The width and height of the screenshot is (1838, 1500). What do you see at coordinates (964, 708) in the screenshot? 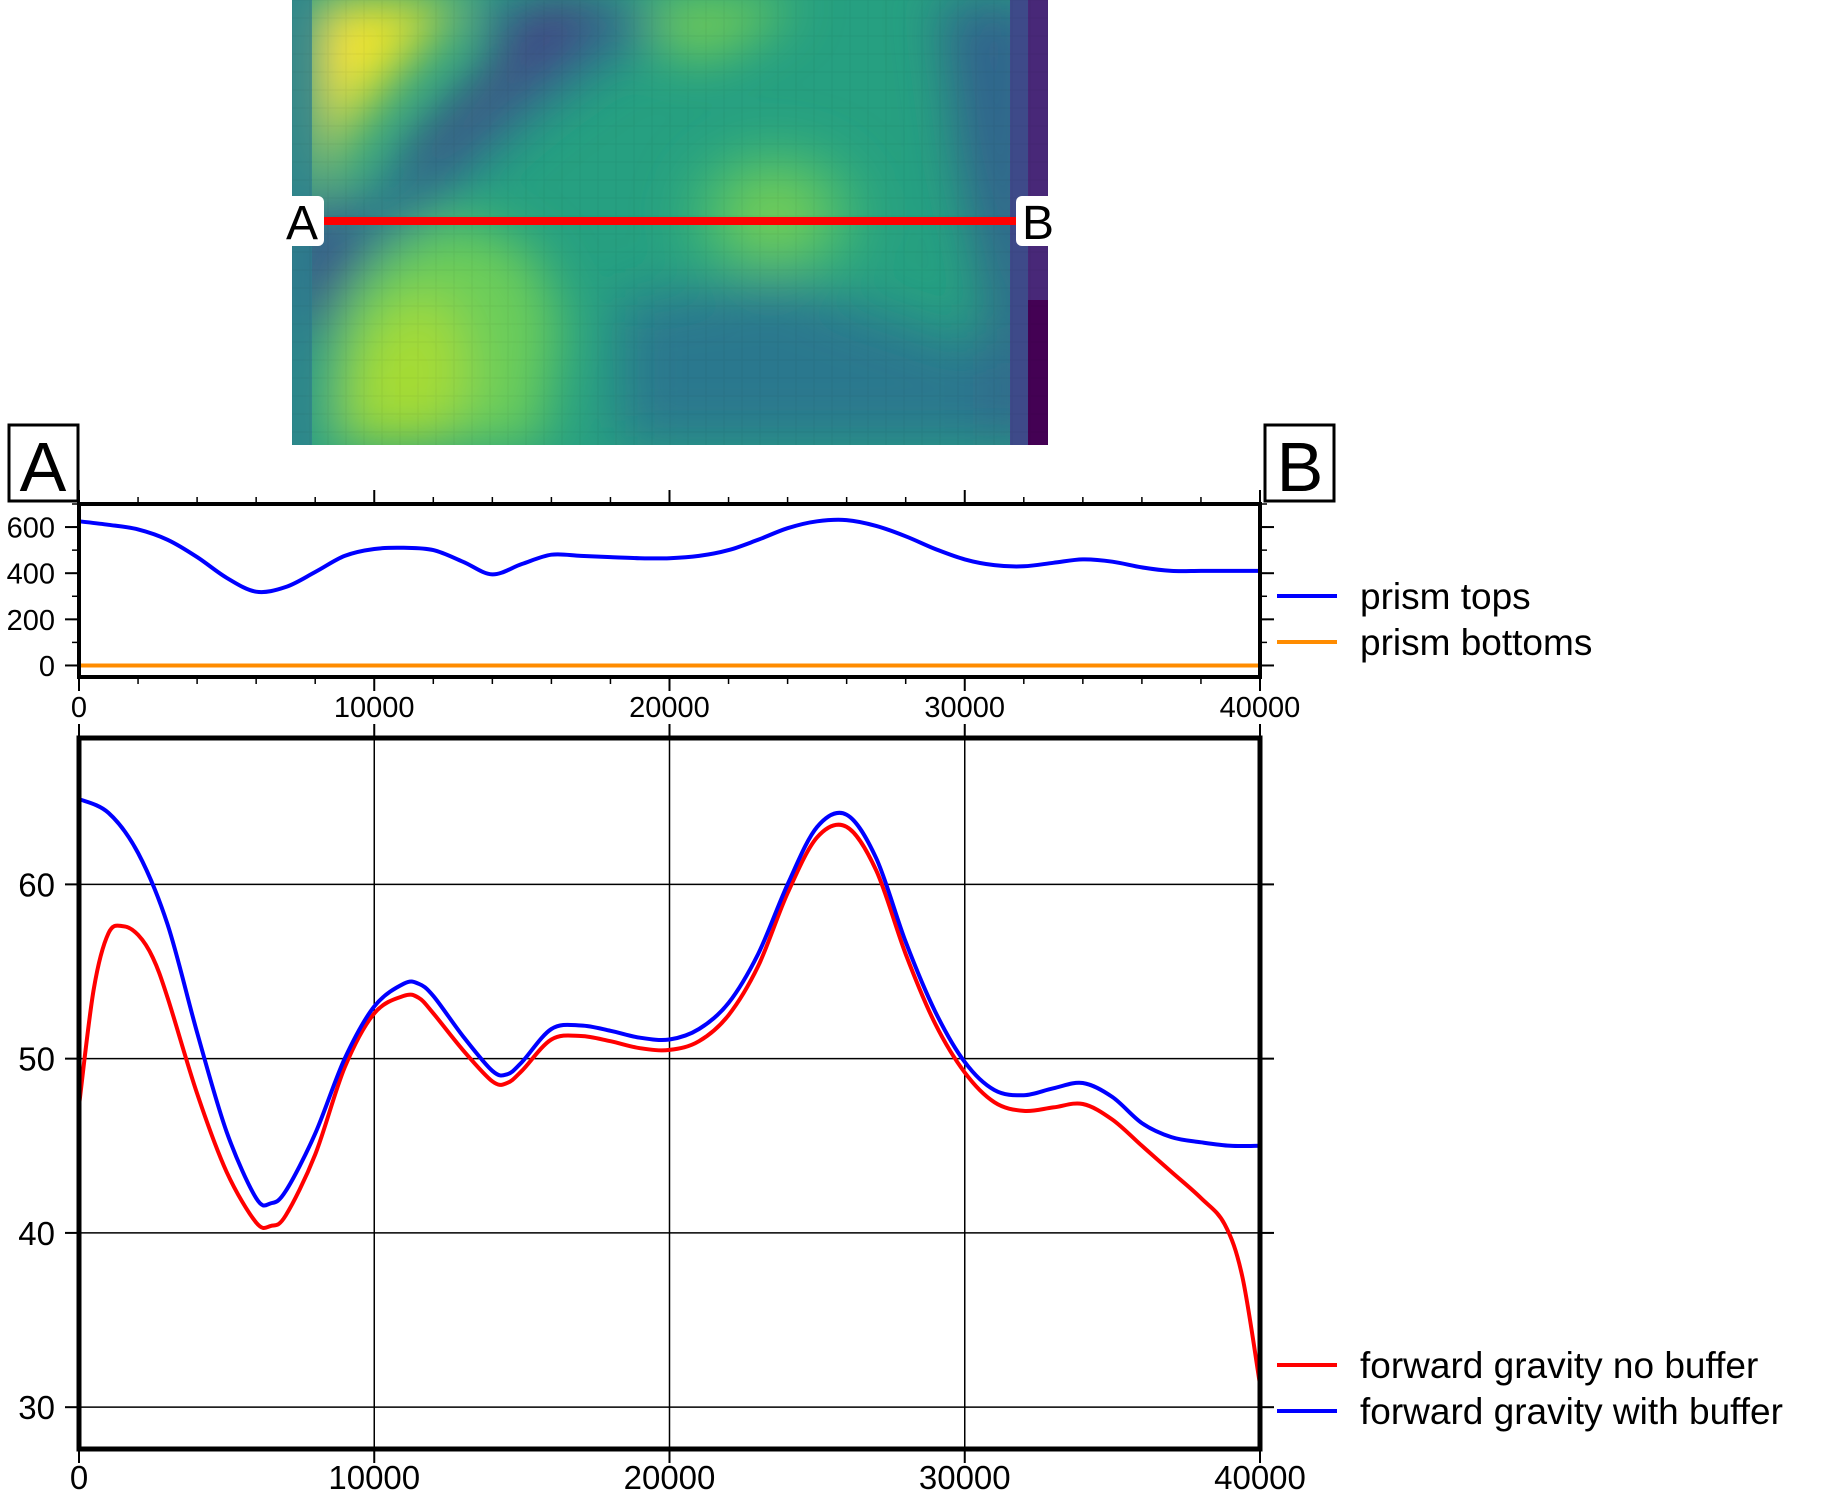
I see `topography-xtick-label: 30000` at bounding box center [964, 708].